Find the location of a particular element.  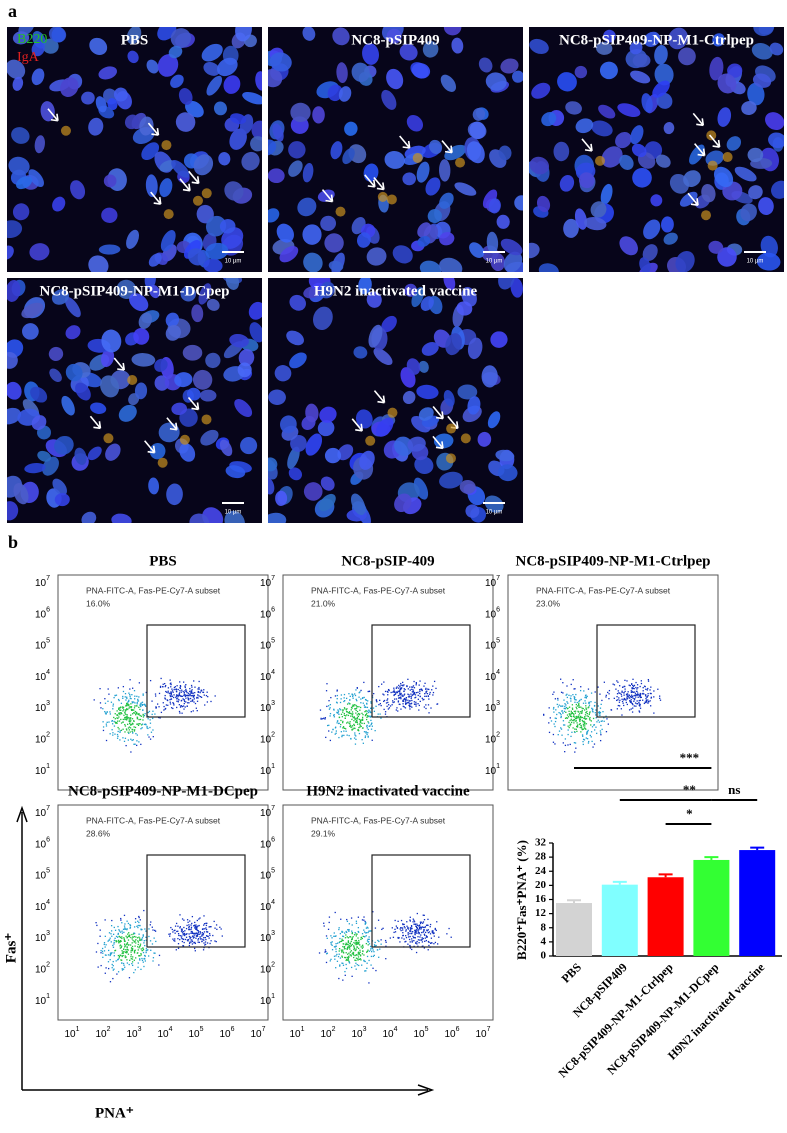

tick-base: 10 is located at coordinates (419, 1034).